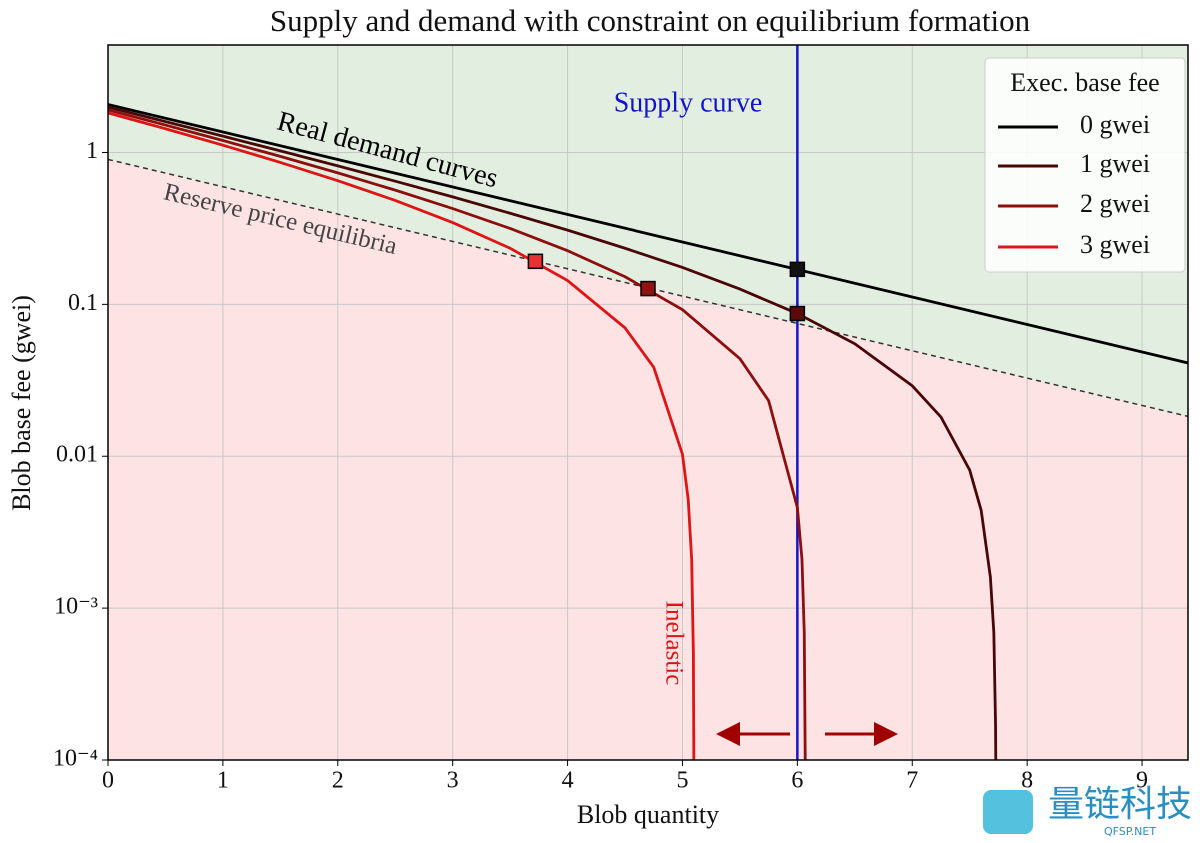  What do you see at coordinates (1120, 804) in the screenshot?
I see `watermark-title: 量链科技` at bounding box center [1120, 804].